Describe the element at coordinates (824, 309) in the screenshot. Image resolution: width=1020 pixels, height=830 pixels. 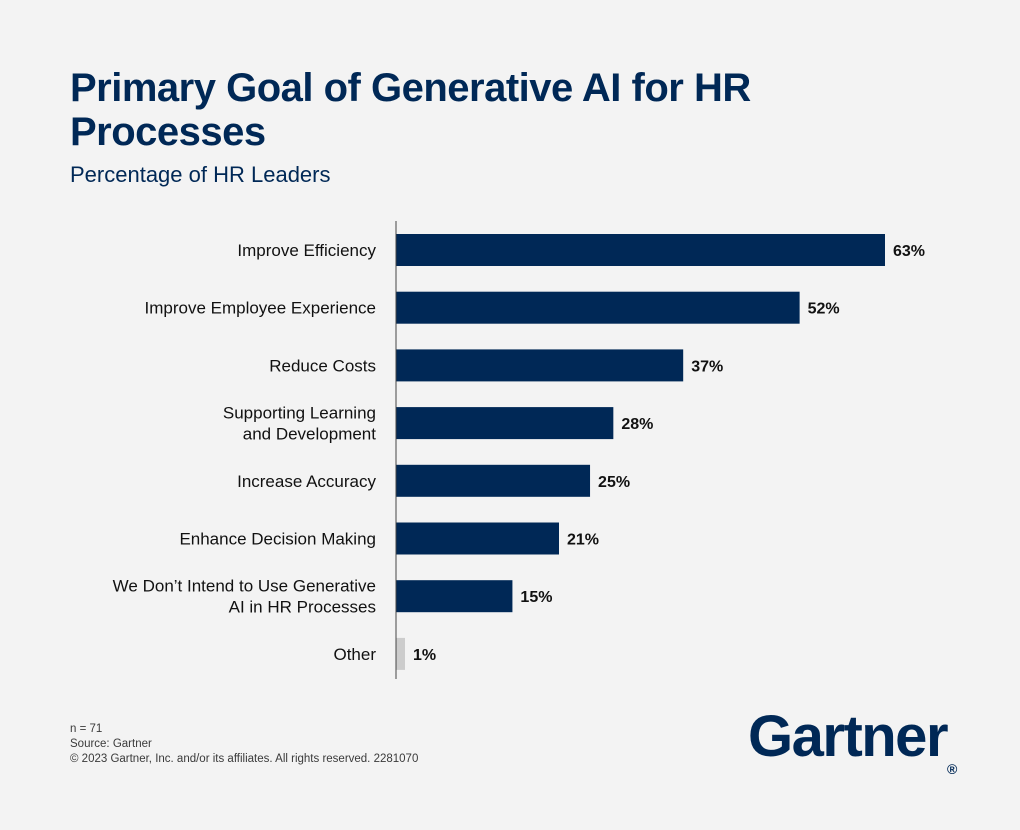
I see `bar-value-label: 52%` at that location.